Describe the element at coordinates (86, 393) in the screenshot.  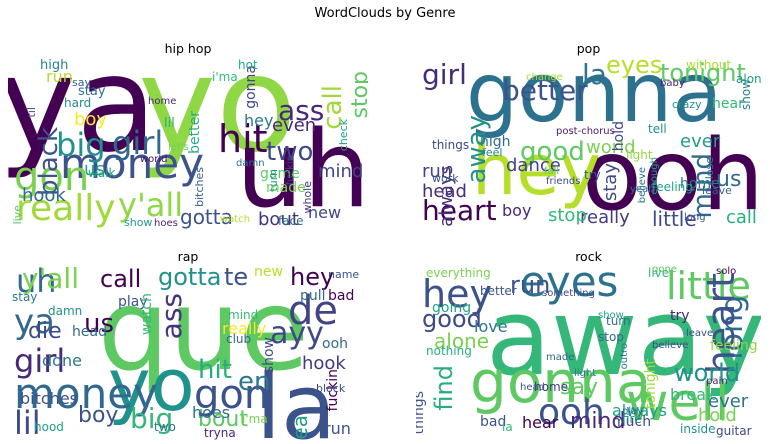
I see `word-2-4: money` at that location.